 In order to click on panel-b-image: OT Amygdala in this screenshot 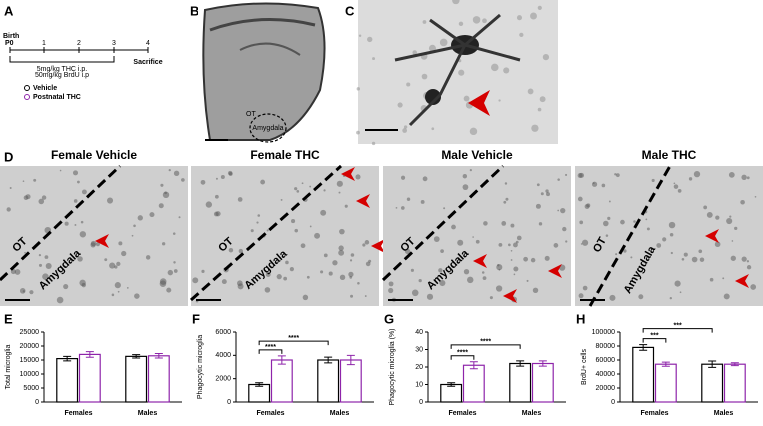, I will do `click(265, 73)`.